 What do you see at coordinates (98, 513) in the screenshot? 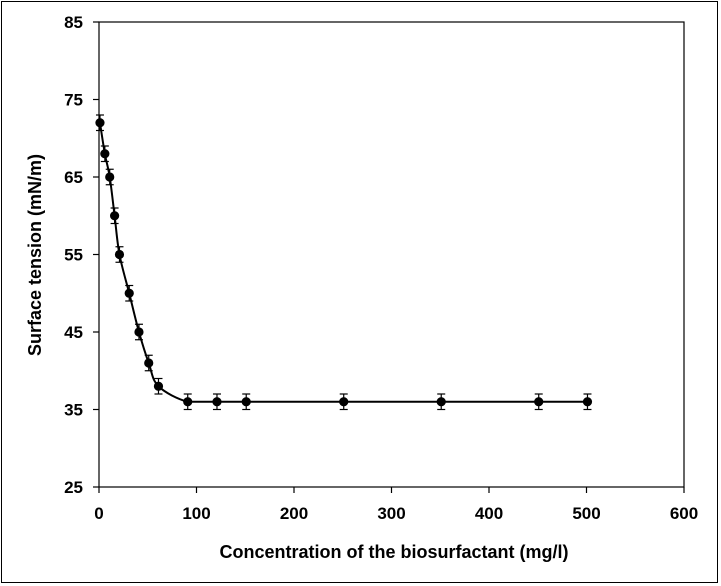
I see `x-tick-label: 0` at bounding box center [98, 513].